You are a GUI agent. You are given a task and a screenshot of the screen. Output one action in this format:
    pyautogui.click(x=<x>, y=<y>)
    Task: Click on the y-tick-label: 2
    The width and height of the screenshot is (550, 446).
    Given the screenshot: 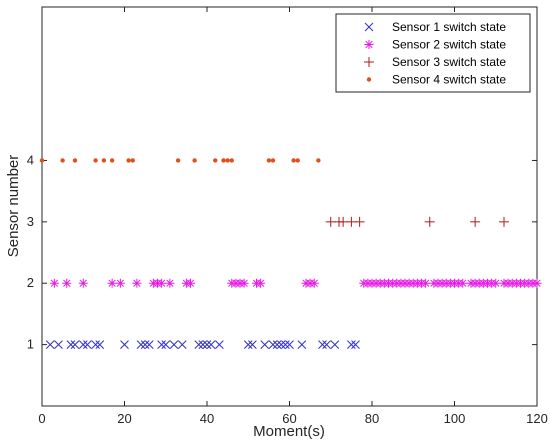 What is the action you would take?
    pyautogui.click(x=30, y=282)
    